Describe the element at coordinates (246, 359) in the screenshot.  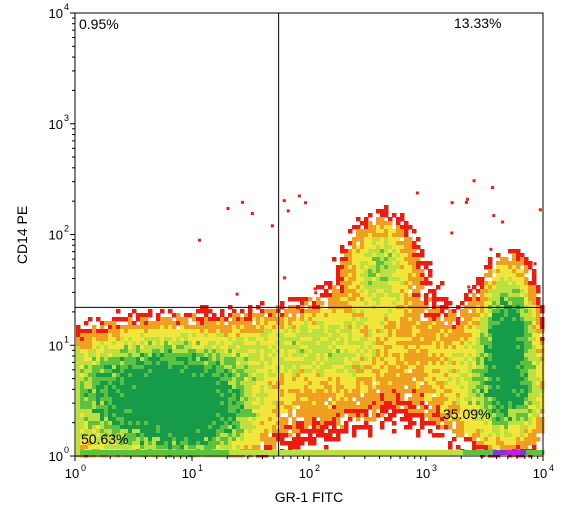
I see `density-cell-2035` at that location.